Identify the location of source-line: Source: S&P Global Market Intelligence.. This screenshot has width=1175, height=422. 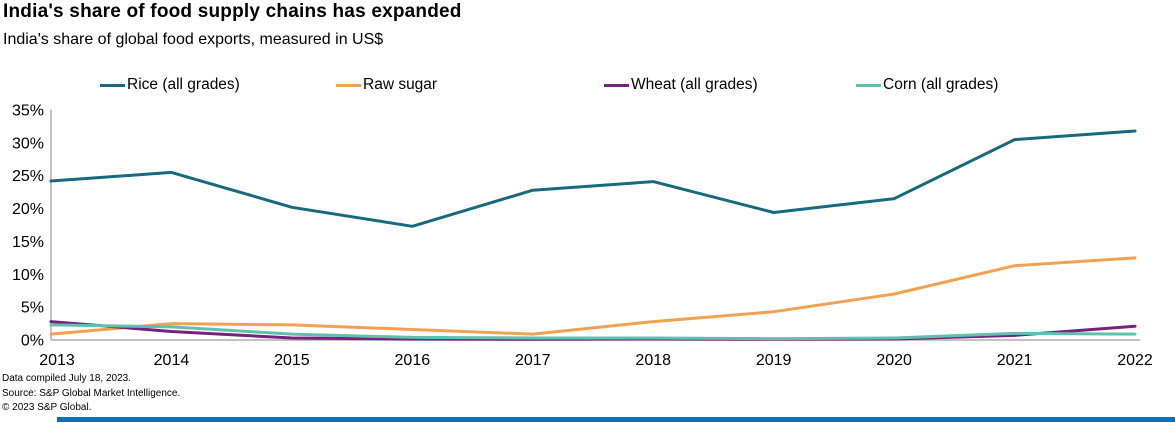
(91, 393).